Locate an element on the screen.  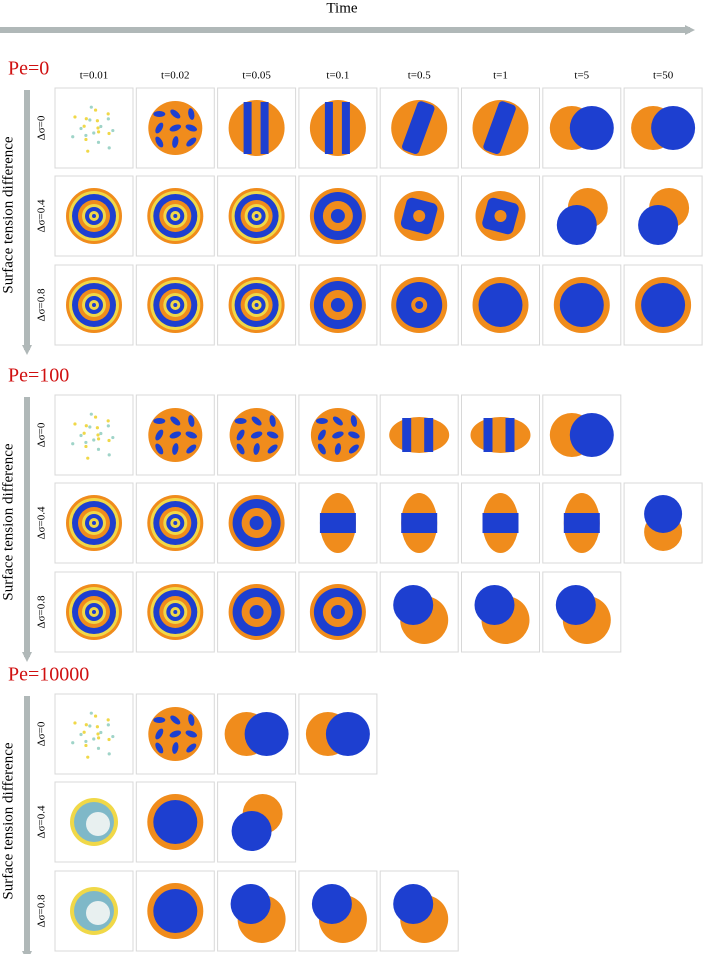
time-column-label: t=1 is located at coordinates (500, 76).